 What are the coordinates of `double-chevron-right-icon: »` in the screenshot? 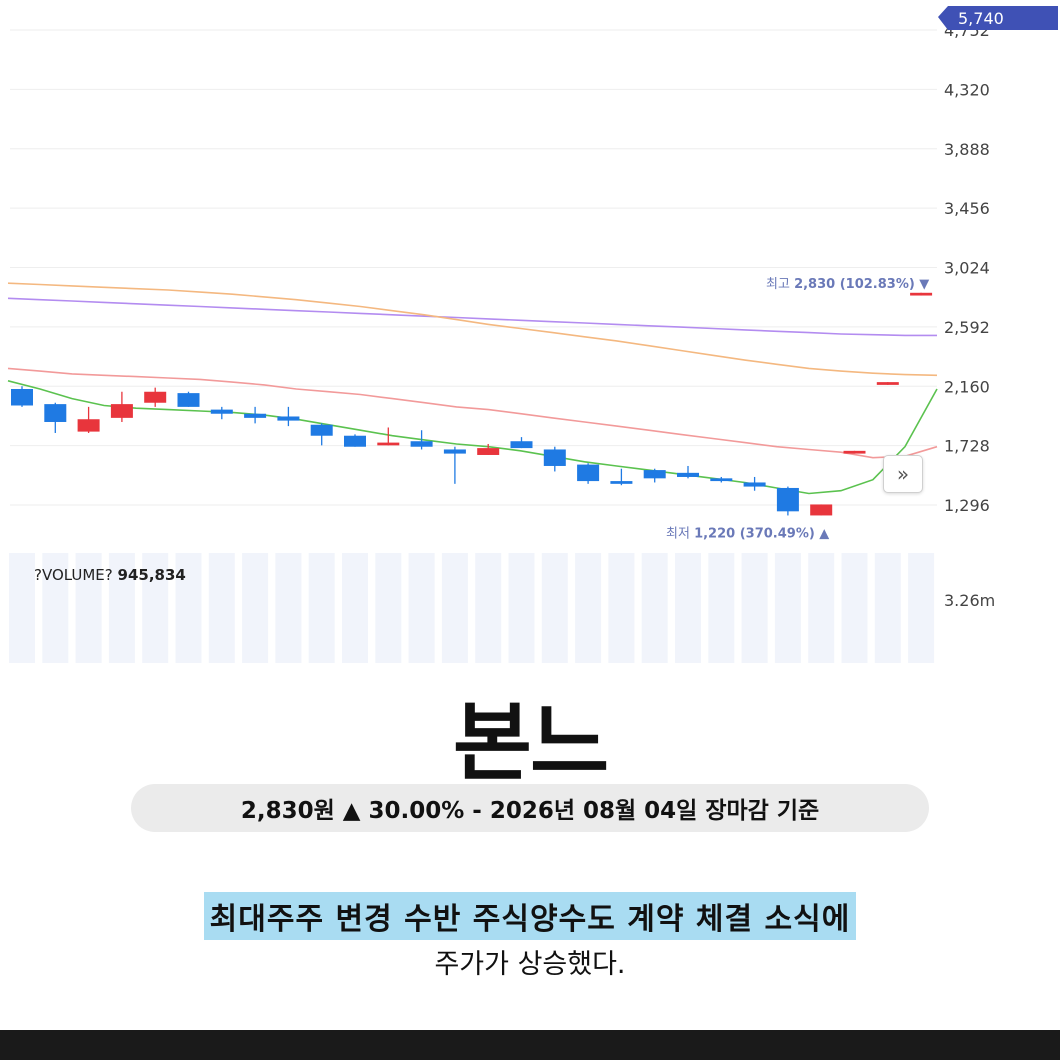 It's located at (903, 474).